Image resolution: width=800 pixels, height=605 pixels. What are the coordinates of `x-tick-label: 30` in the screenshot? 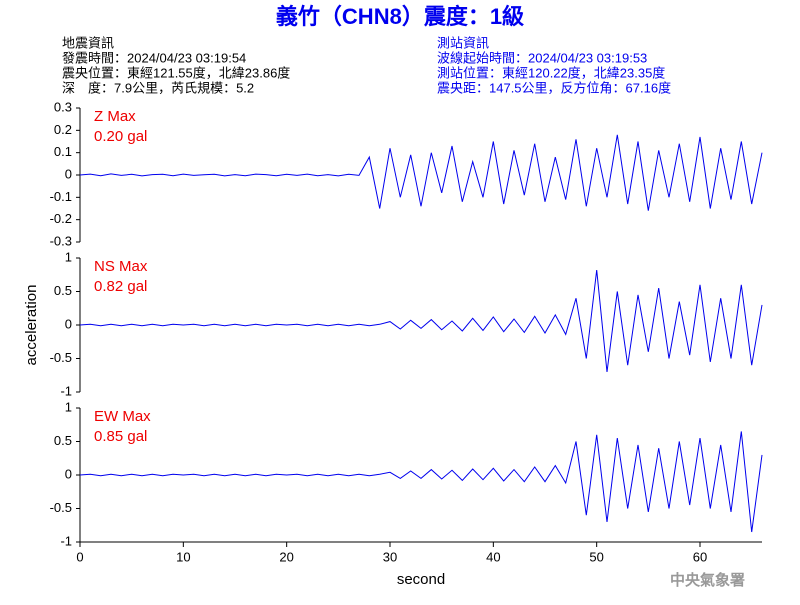 It's located at (390, 556).